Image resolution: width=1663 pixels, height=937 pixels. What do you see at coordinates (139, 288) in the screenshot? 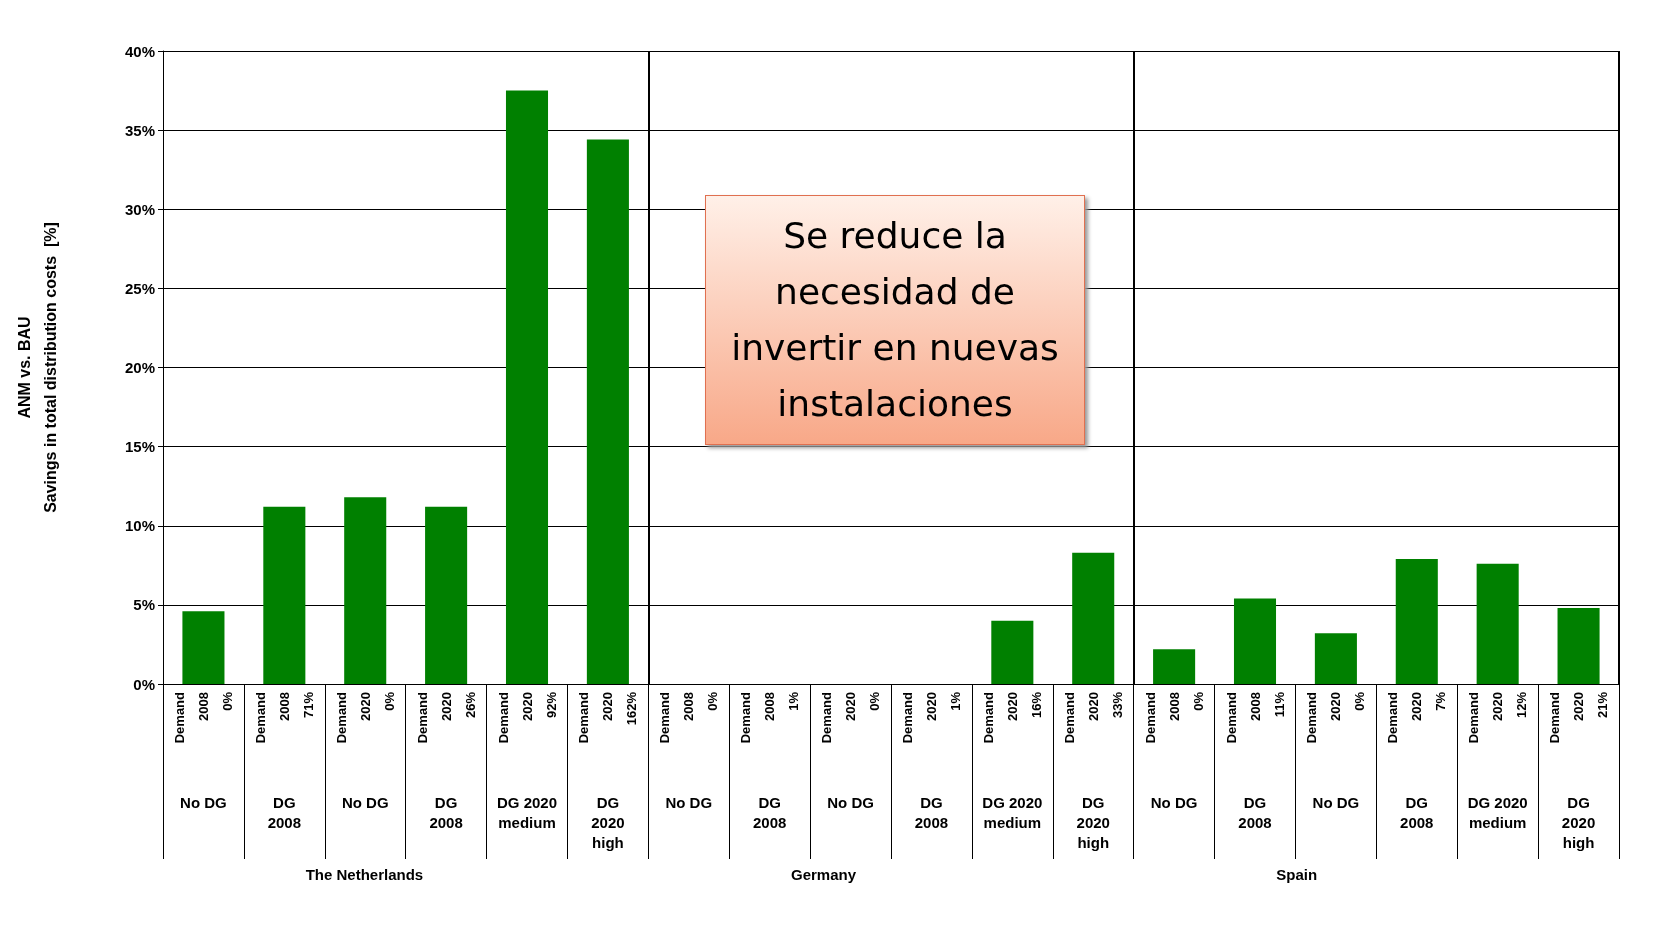
I see `y-tick-label: 25%` at bounding box center [139, 288].